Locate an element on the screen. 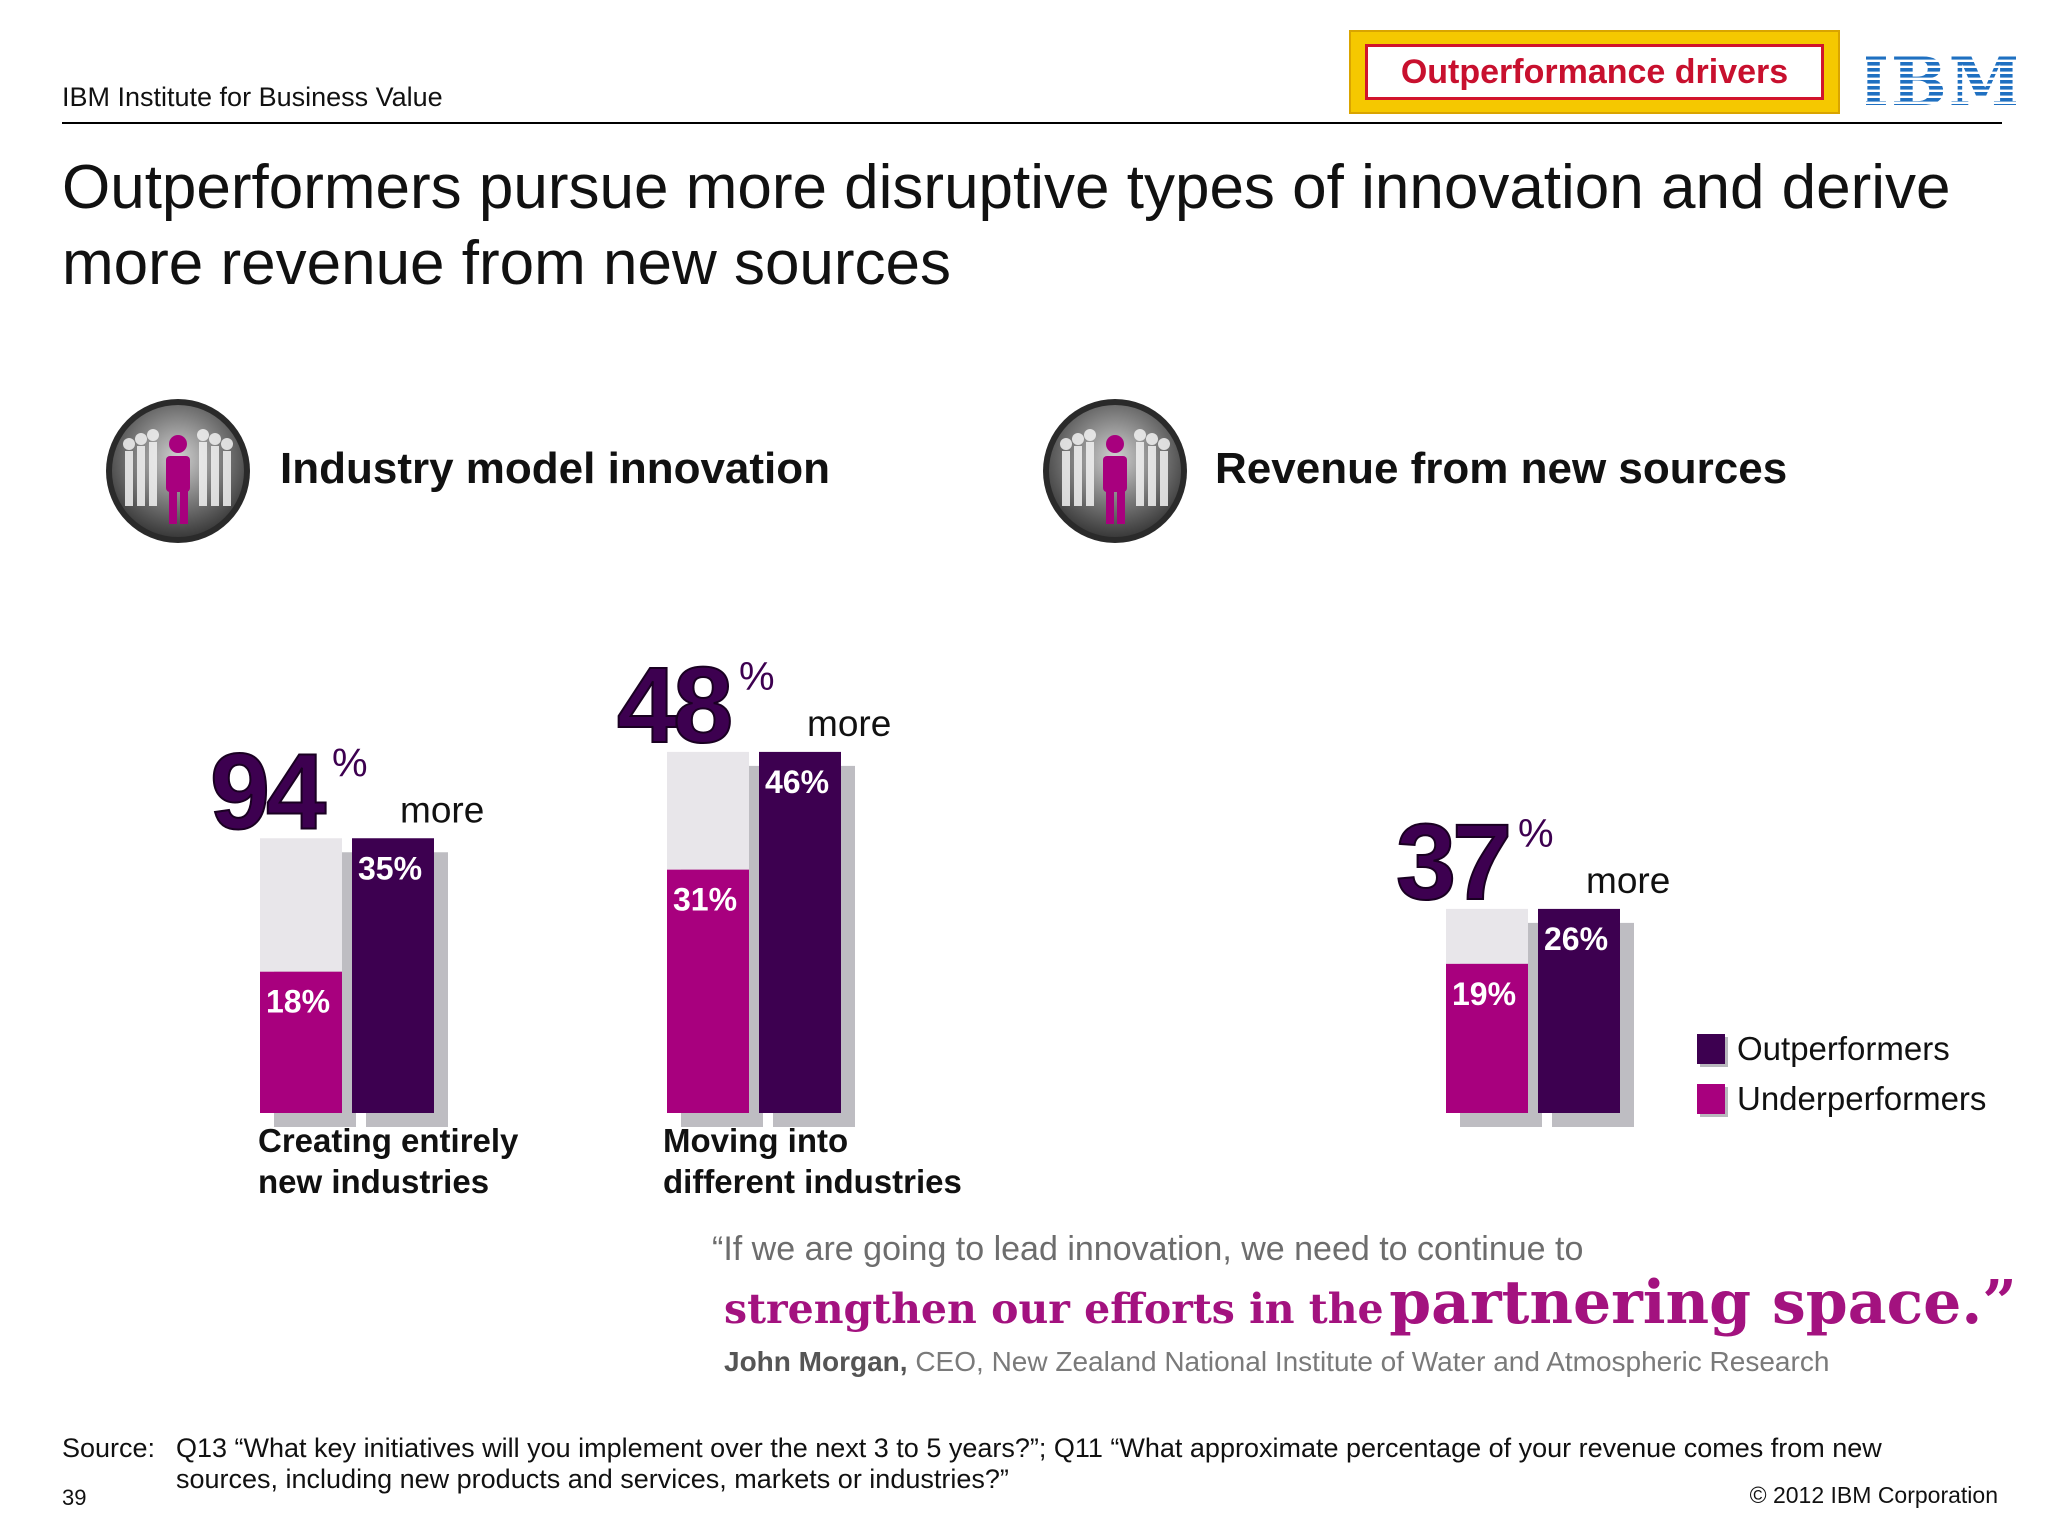 The height and width of the screenshot is (1536, 2048). legend-label: Outperformers is located at coordinates (1843, 1048).